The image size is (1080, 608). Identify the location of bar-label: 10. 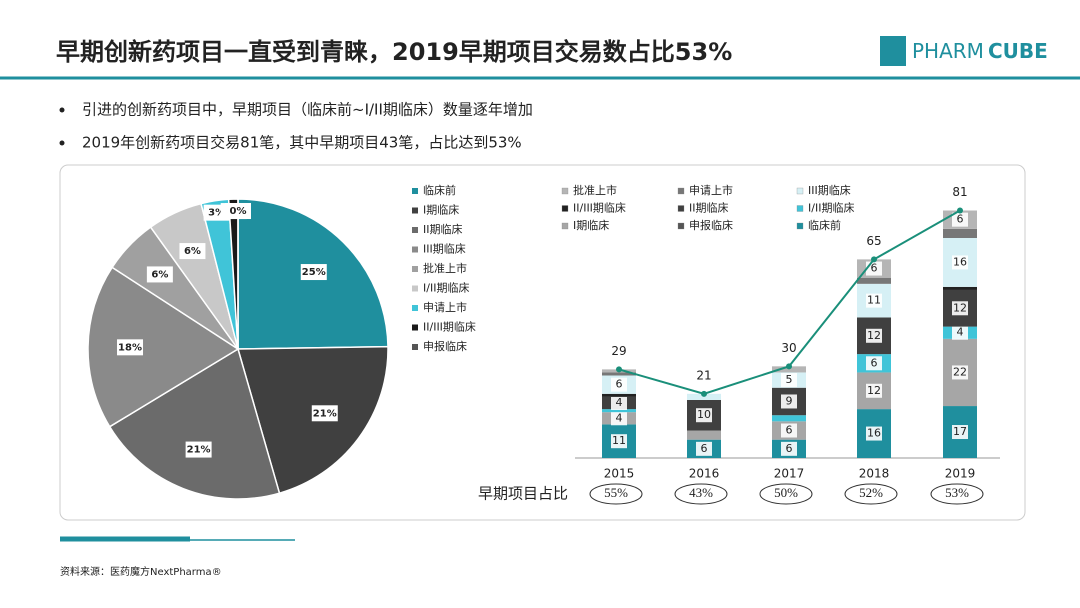
(704, 414).